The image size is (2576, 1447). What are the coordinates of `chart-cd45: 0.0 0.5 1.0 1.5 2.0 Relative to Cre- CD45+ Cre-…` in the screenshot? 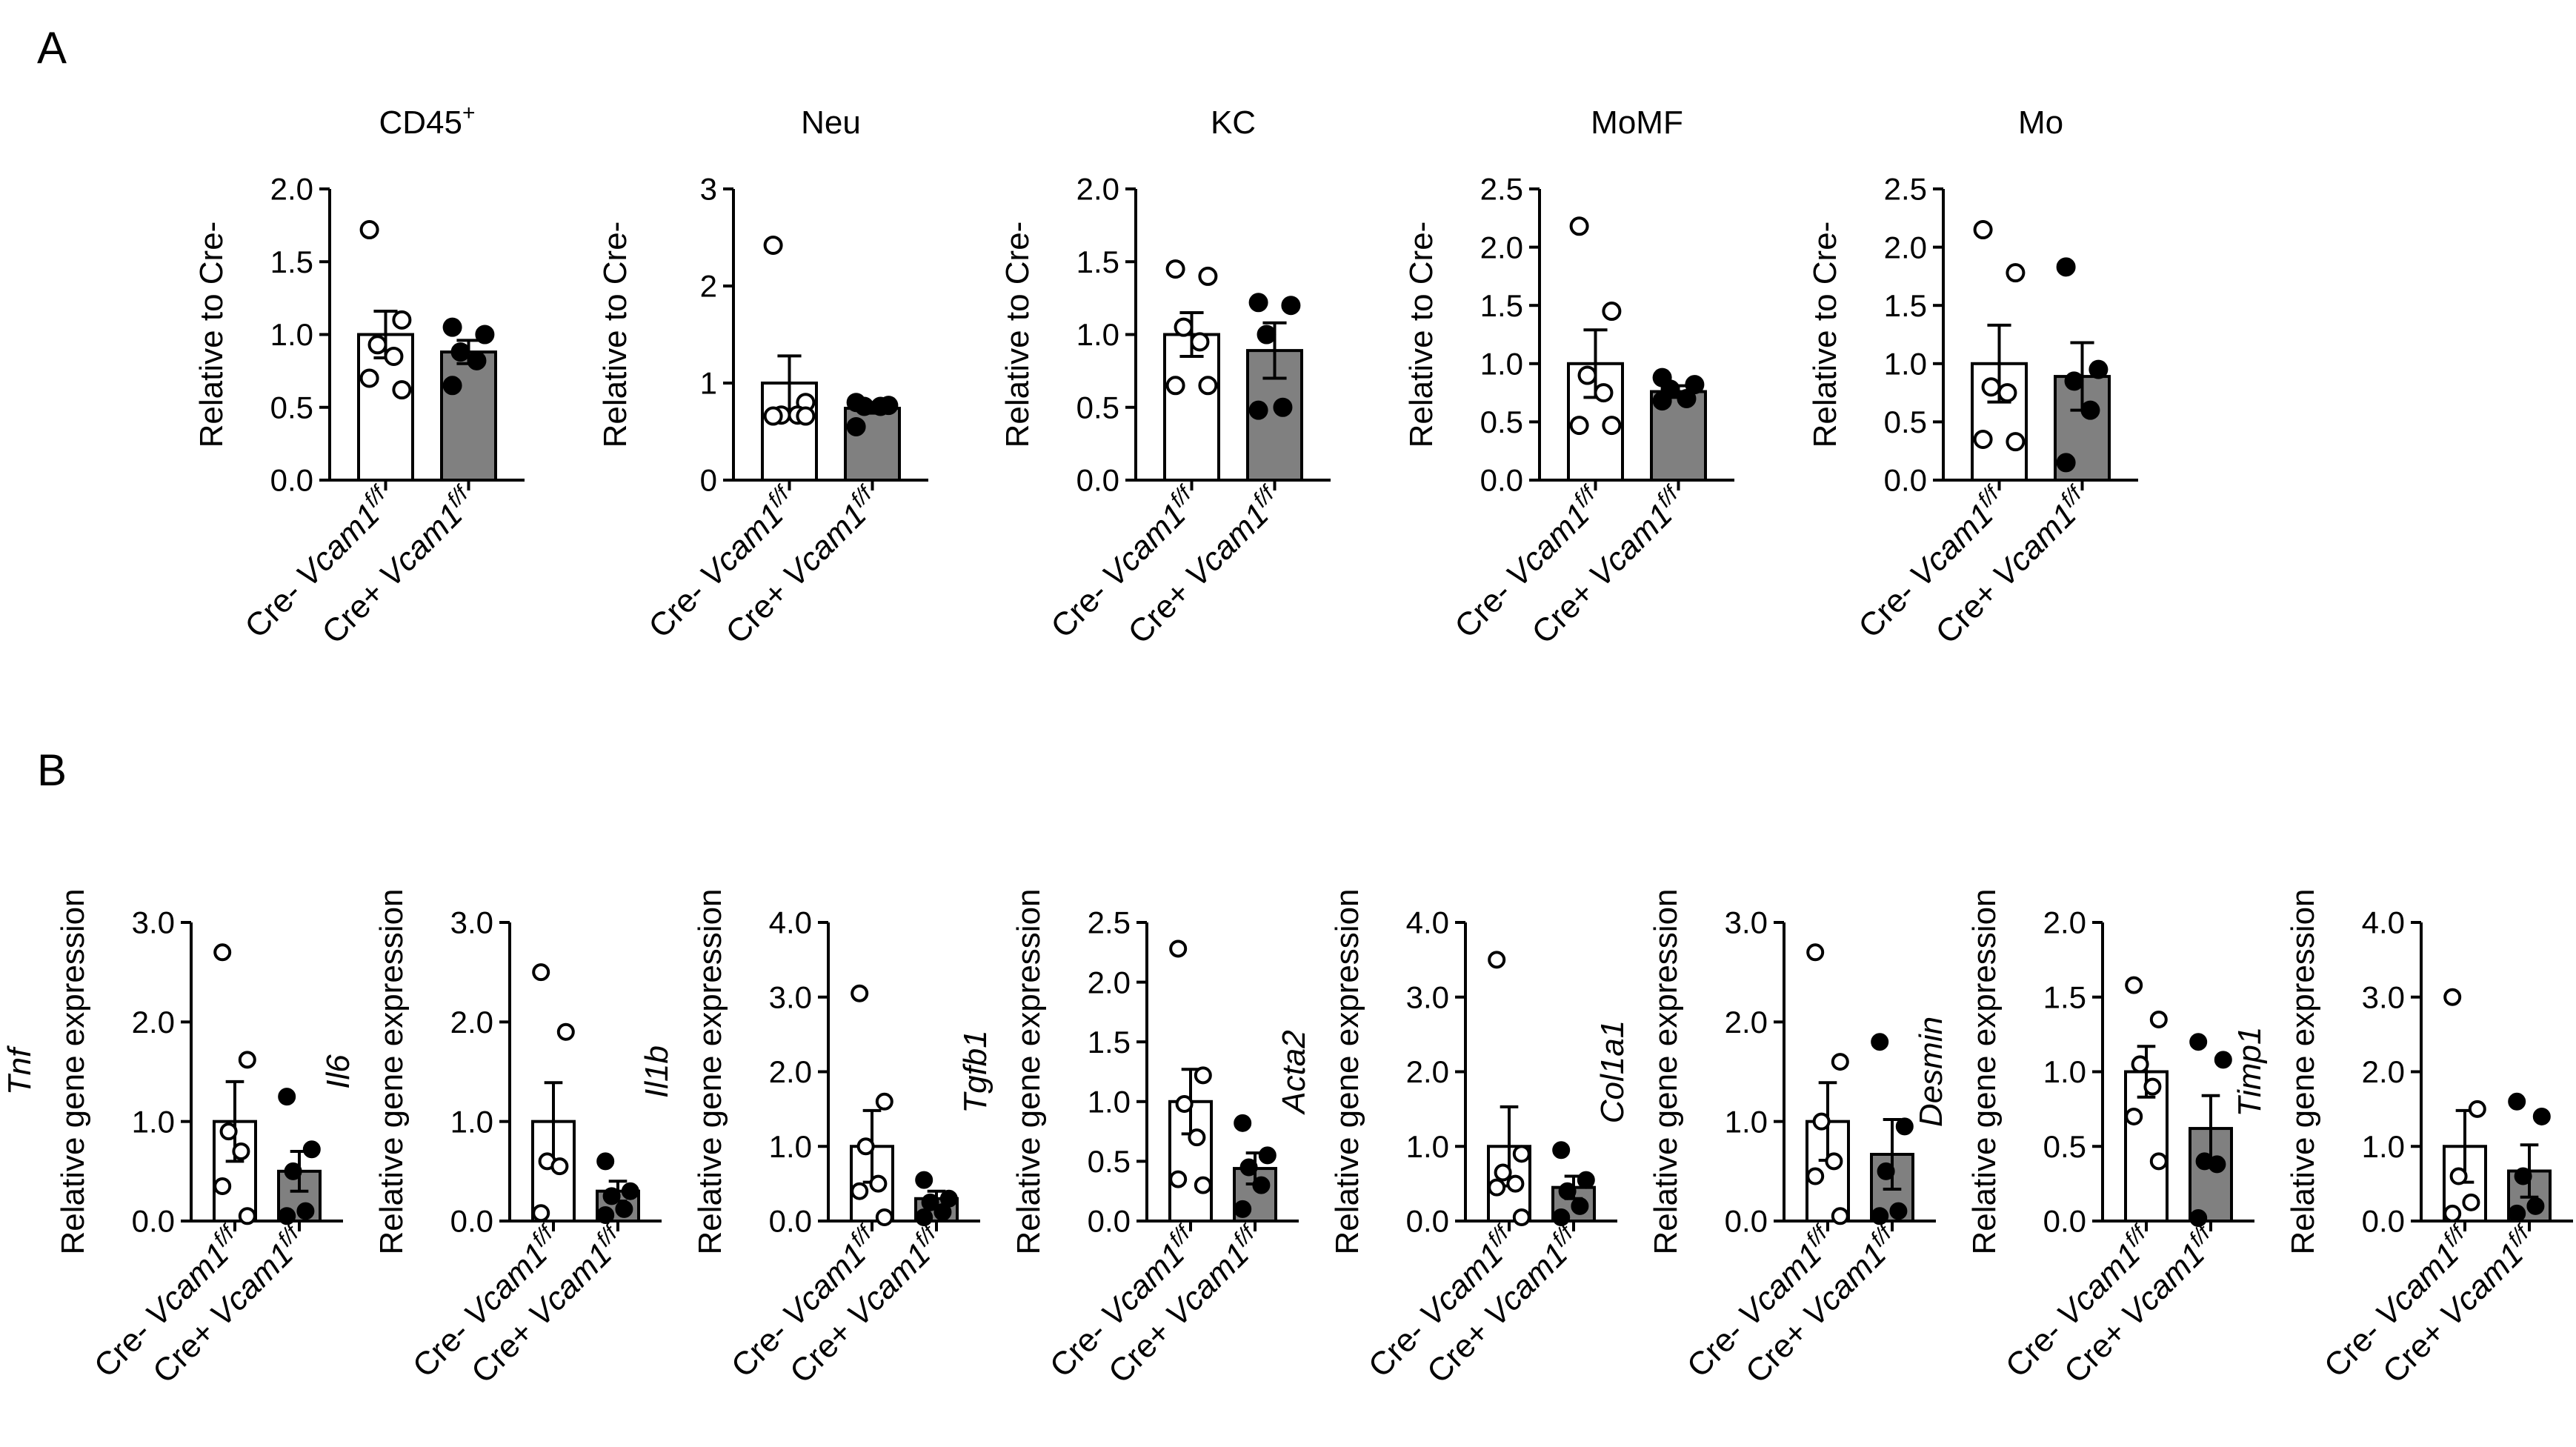 It's located at (359, 376).